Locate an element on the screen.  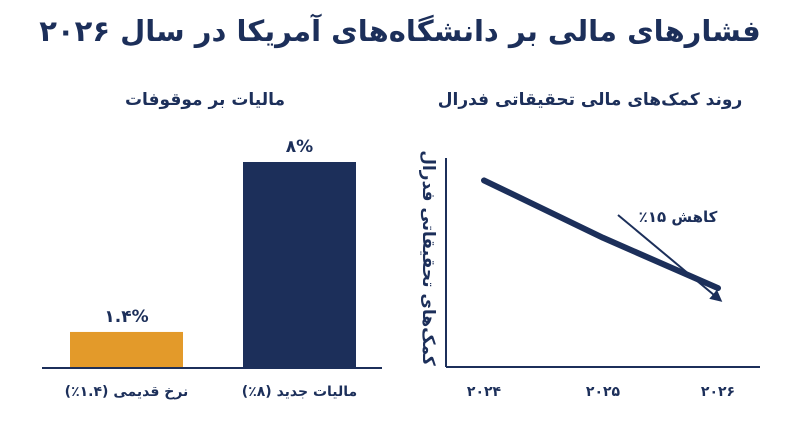
bar-chart-title: مالیات بر موقوفات is located at coordinates (205, 100).